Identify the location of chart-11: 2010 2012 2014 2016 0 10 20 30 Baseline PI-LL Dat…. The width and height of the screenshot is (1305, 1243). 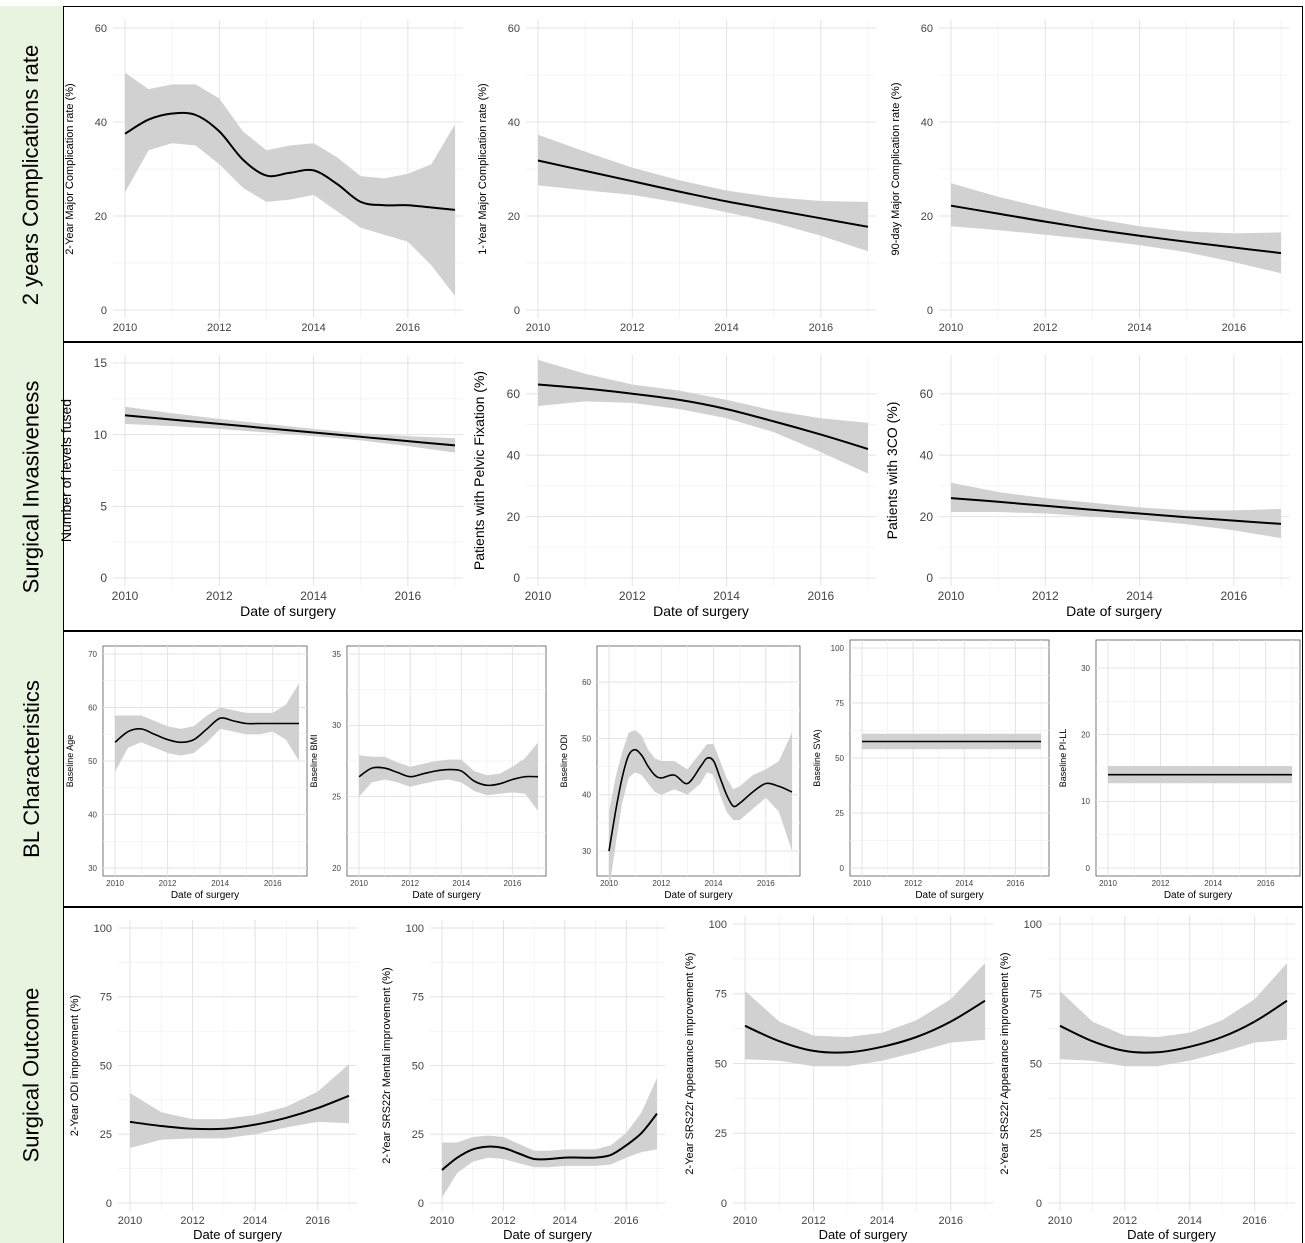
(1179, 770).